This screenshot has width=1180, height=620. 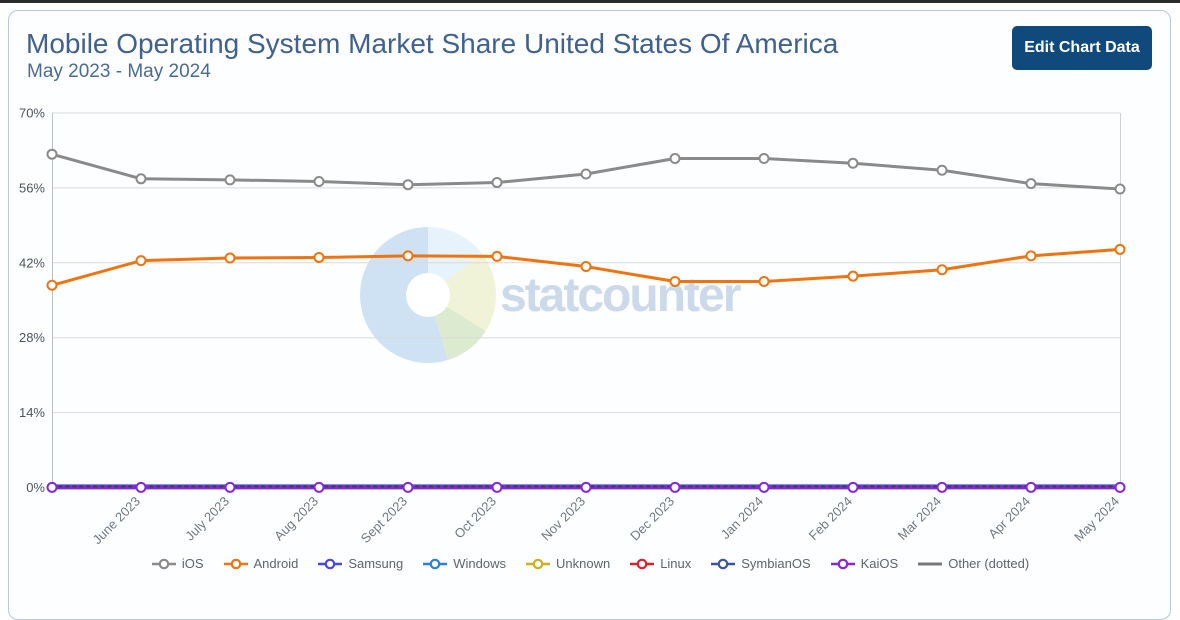 I want to click on y-axis-tick-label: 0%, so click(x=35, y=487).